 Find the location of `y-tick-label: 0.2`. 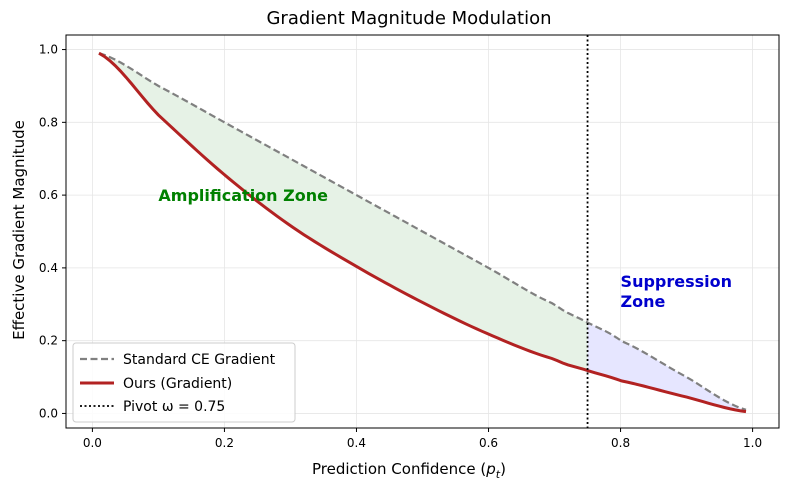

y-tick-label: 0.2 is located at coordinates (48, 341).